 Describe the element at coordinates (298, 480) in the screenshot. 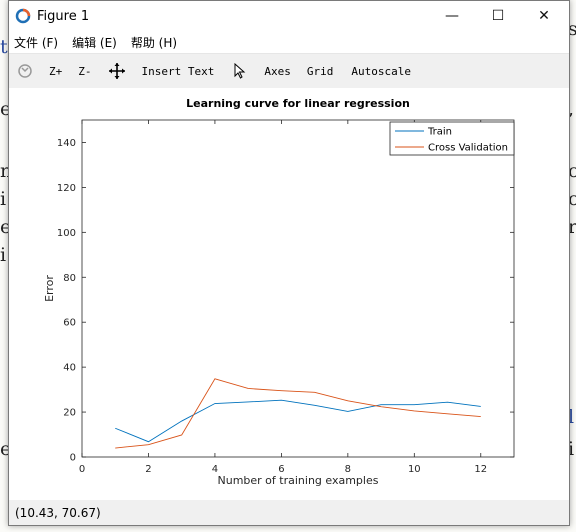

I see `x-axis-label: Number of training examples` at that location.